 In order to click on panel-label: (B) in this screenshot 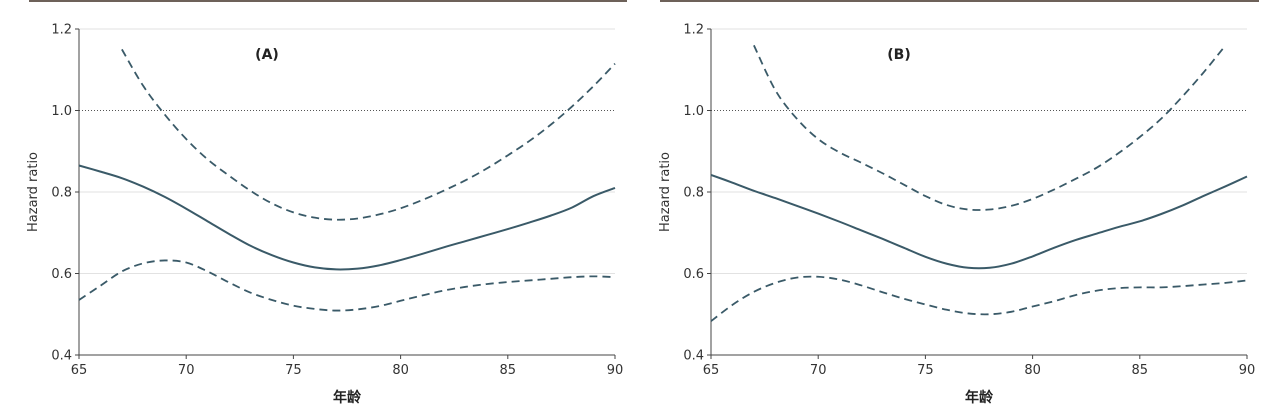, I will do `click(898, 55)`.